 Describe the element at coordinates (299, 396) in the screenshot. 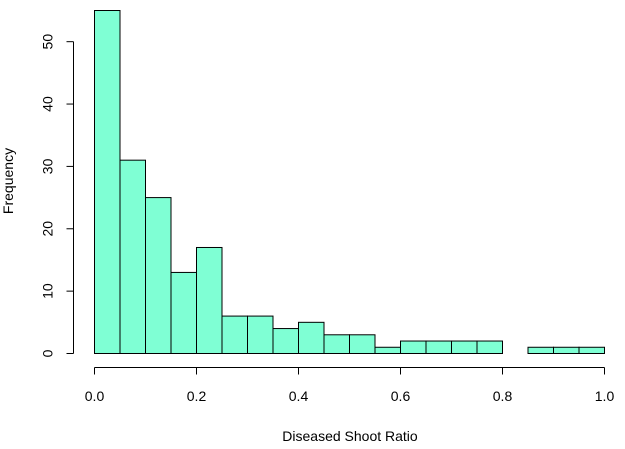

I see `x-tick-label: 0.4` at that location.